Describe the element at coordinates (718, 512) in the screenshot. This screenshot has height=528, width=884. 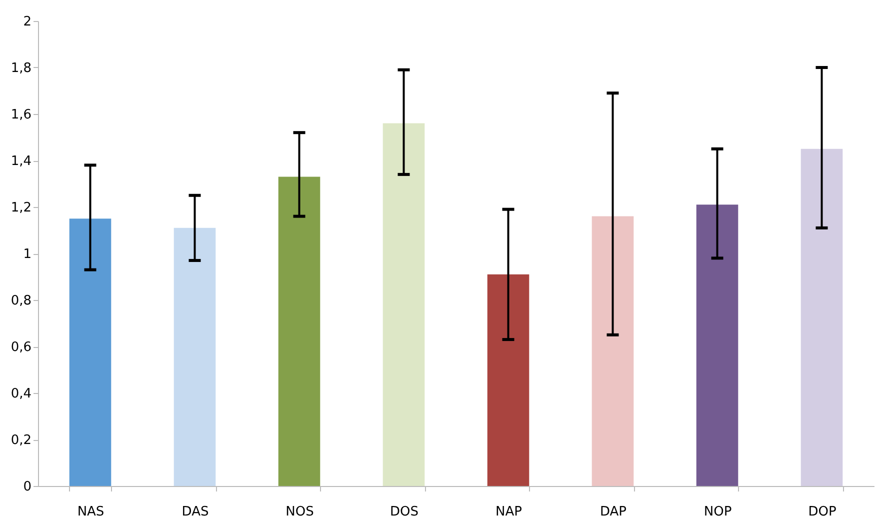
I see `x-tick-label: NOP` at that location.